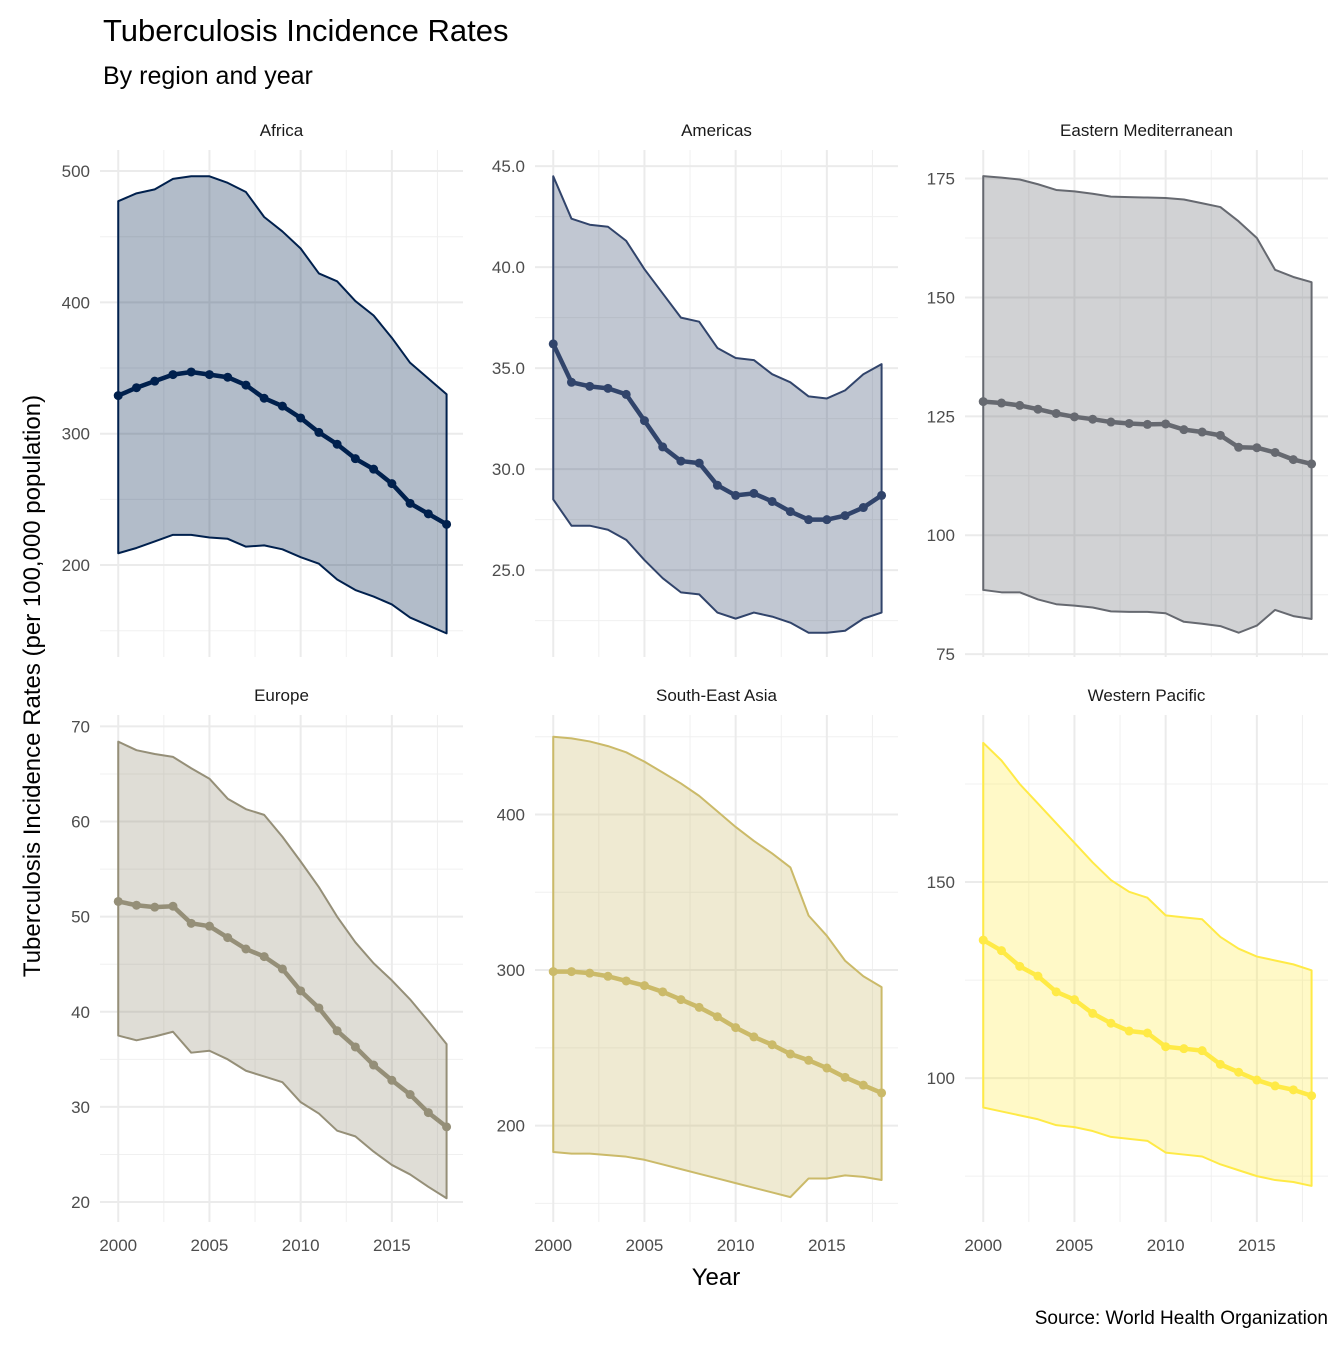 The image size is (1344, 1349). Describe the element at coordinates (392, 1245) in the screenshot. I see `x-tick-label: 2015` at that location.